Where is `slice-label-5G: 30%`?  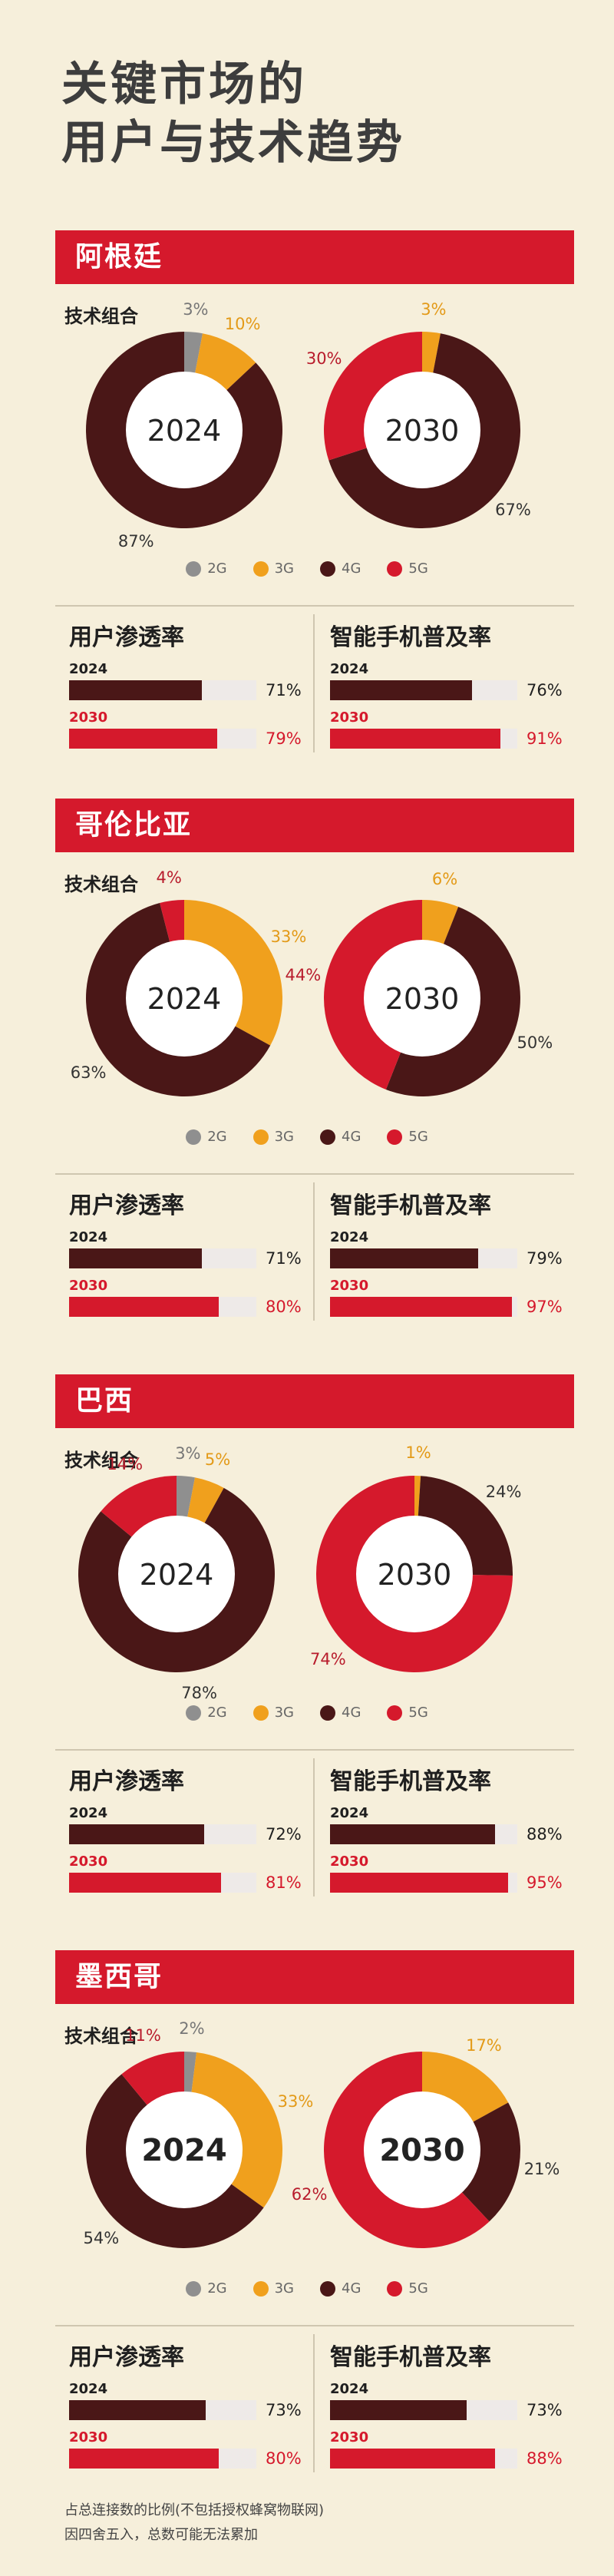
slice-label-5G: 30% is located at coordinates (323, 359).